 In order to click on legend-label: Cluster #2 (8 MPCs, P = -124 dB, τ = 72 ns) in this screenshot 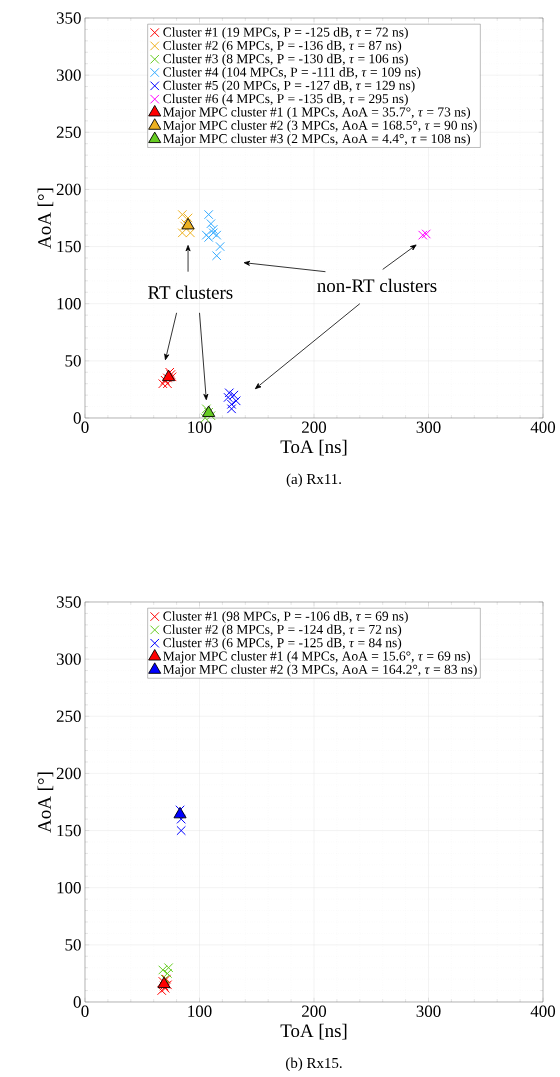, I will do `click(282, 630)`.